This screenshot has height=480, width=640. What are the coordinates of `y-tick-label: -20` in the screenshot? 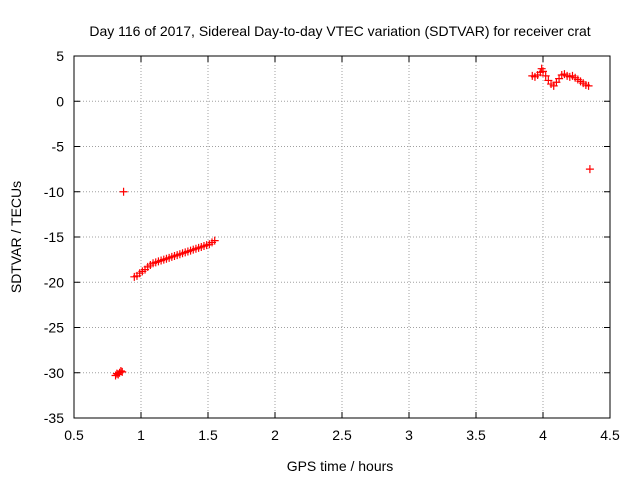 It's located at (54, 282).